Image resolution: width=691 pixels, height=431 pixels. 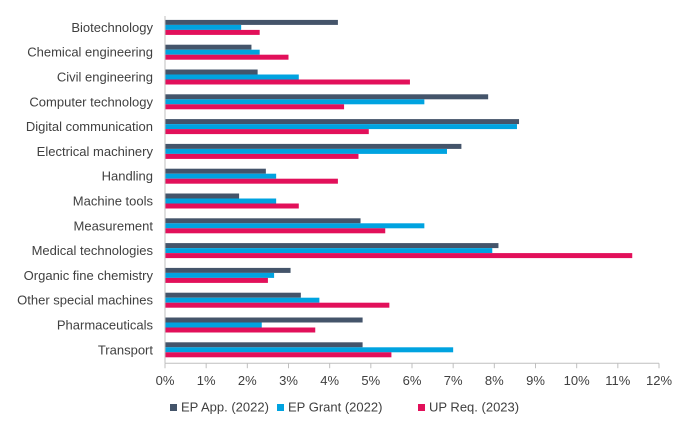 What do you see at coordinates (105, 77) in the screenshot?
I see `category-label: Civil engineering` at bounding box center [105, 77].